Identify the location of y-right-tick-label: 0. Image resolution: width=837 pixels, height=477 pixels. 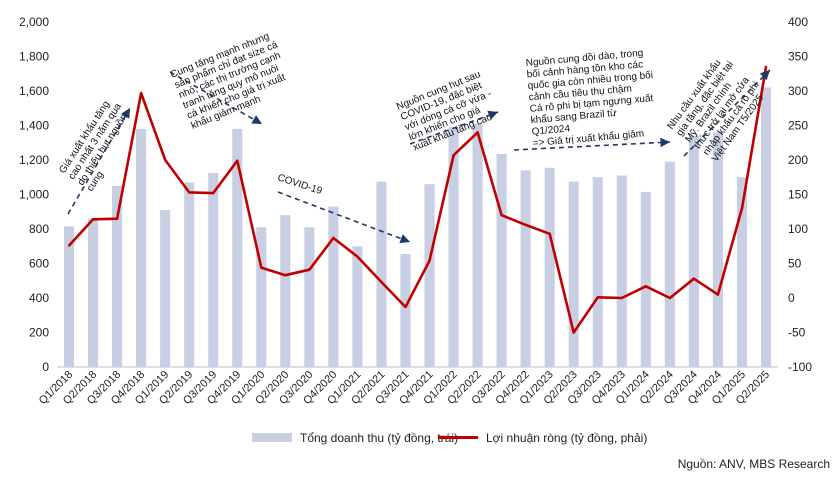
(791, 298).